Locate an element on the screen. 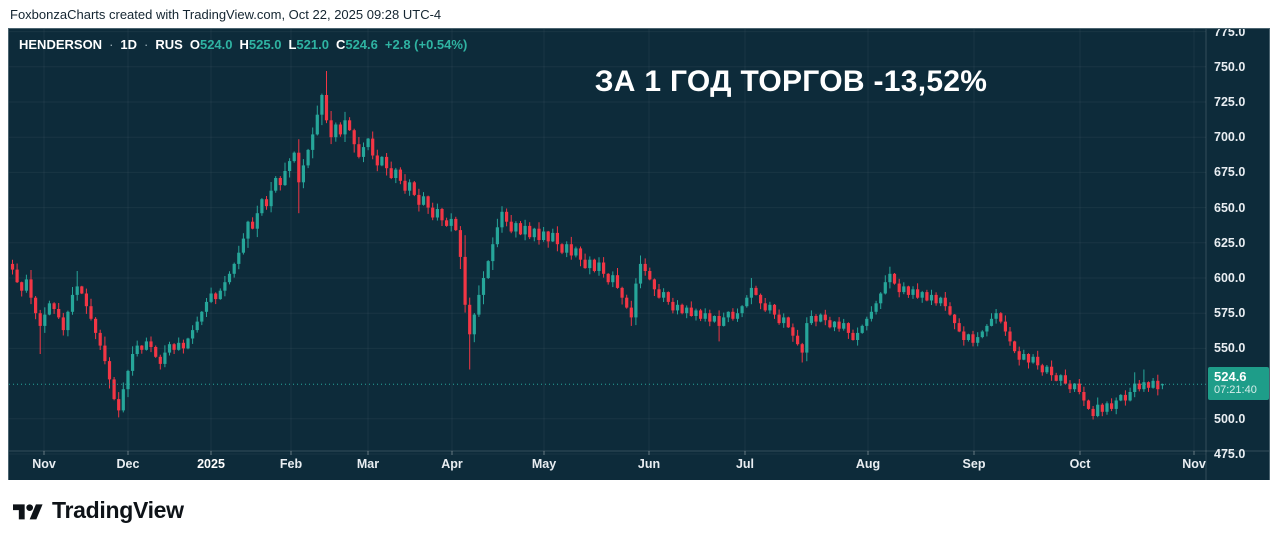 The height and width of the screenshot is (541, 1281). interval-label: 1D is located at coordinates (129, 44).